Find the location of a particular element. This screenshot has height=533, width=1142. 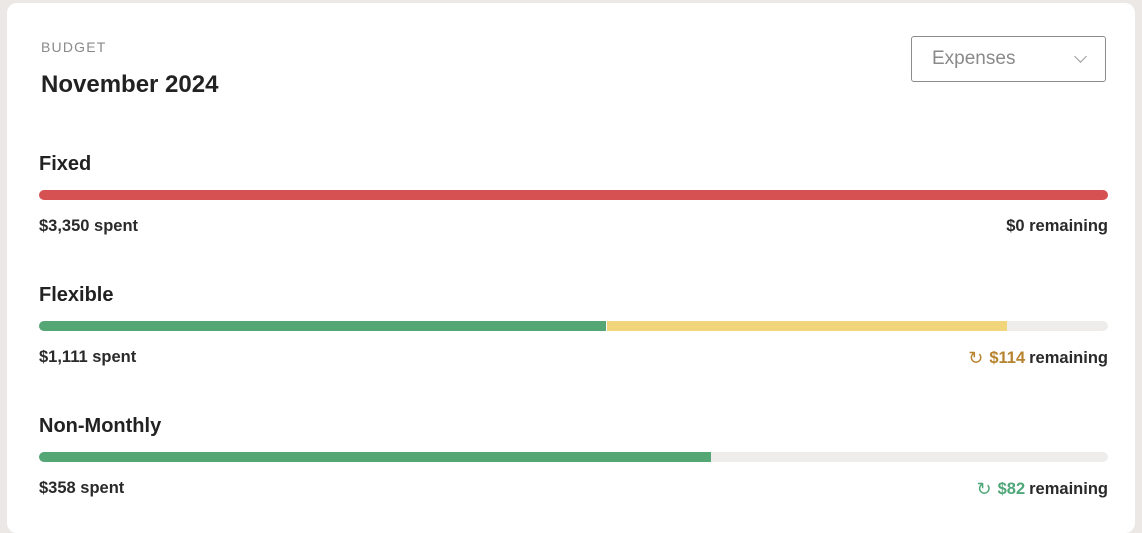

section-eyebrow: BUDGET is located at coordinates (74, 47).